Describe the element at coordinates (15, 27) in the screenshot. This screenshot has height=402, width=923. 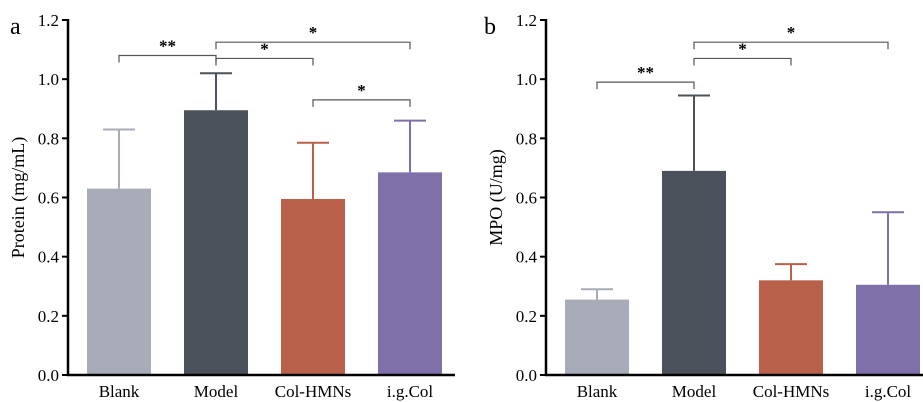
I see `panel-letter: a` at that location.